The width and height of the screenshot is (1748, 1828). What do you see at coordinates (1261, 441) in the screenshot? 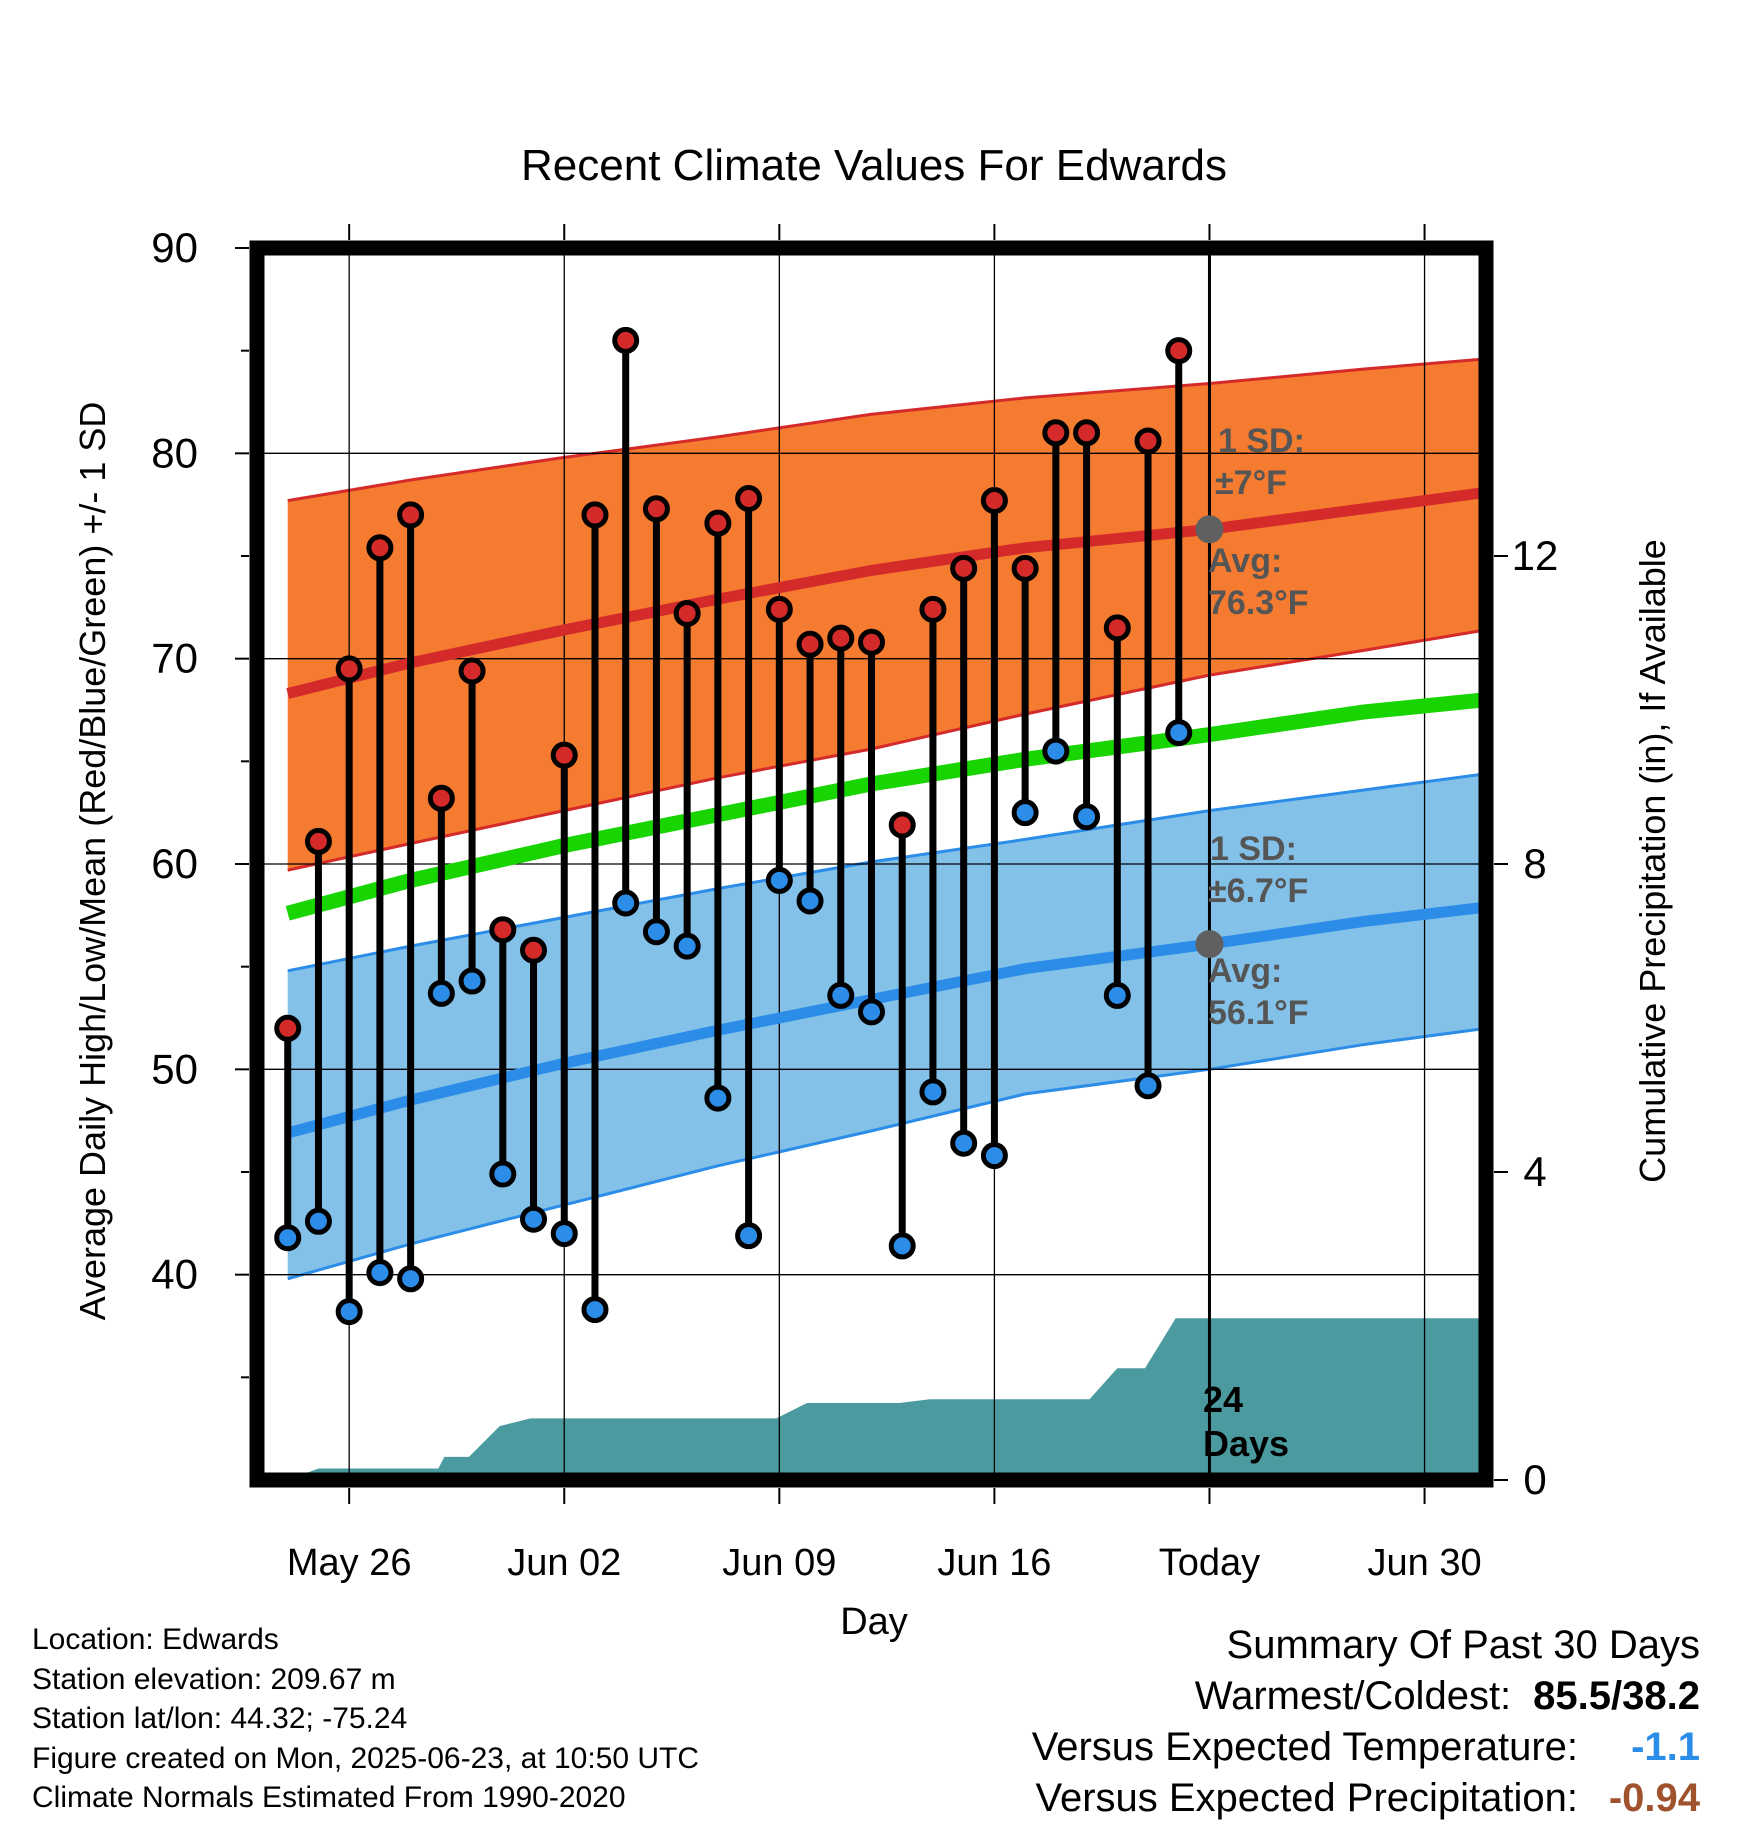
I see `high-sd-label: 1 SD:` at bounding box center [1261, 441].